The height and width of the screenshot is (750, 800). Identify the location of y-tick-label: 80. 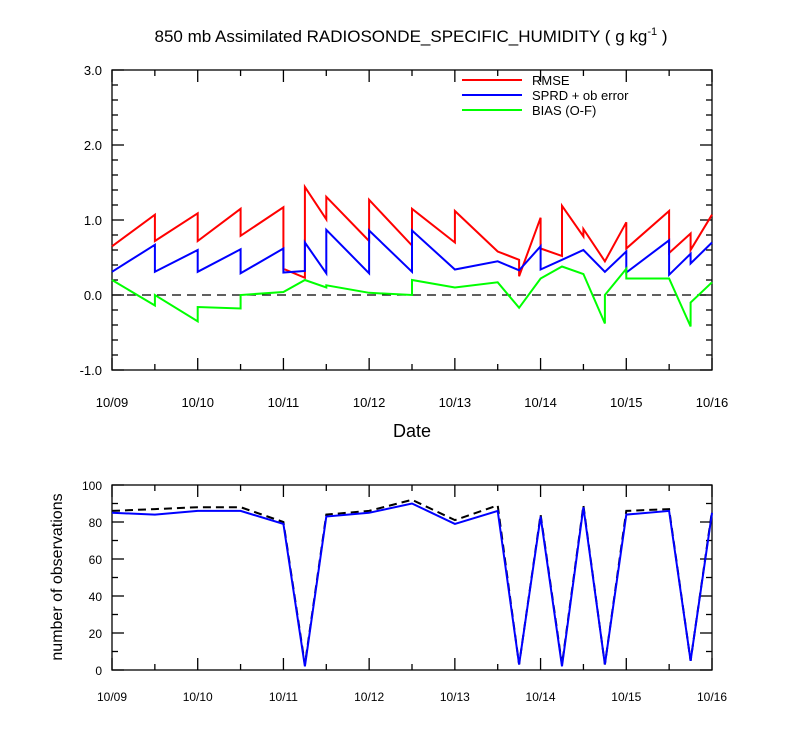
(96, 523).